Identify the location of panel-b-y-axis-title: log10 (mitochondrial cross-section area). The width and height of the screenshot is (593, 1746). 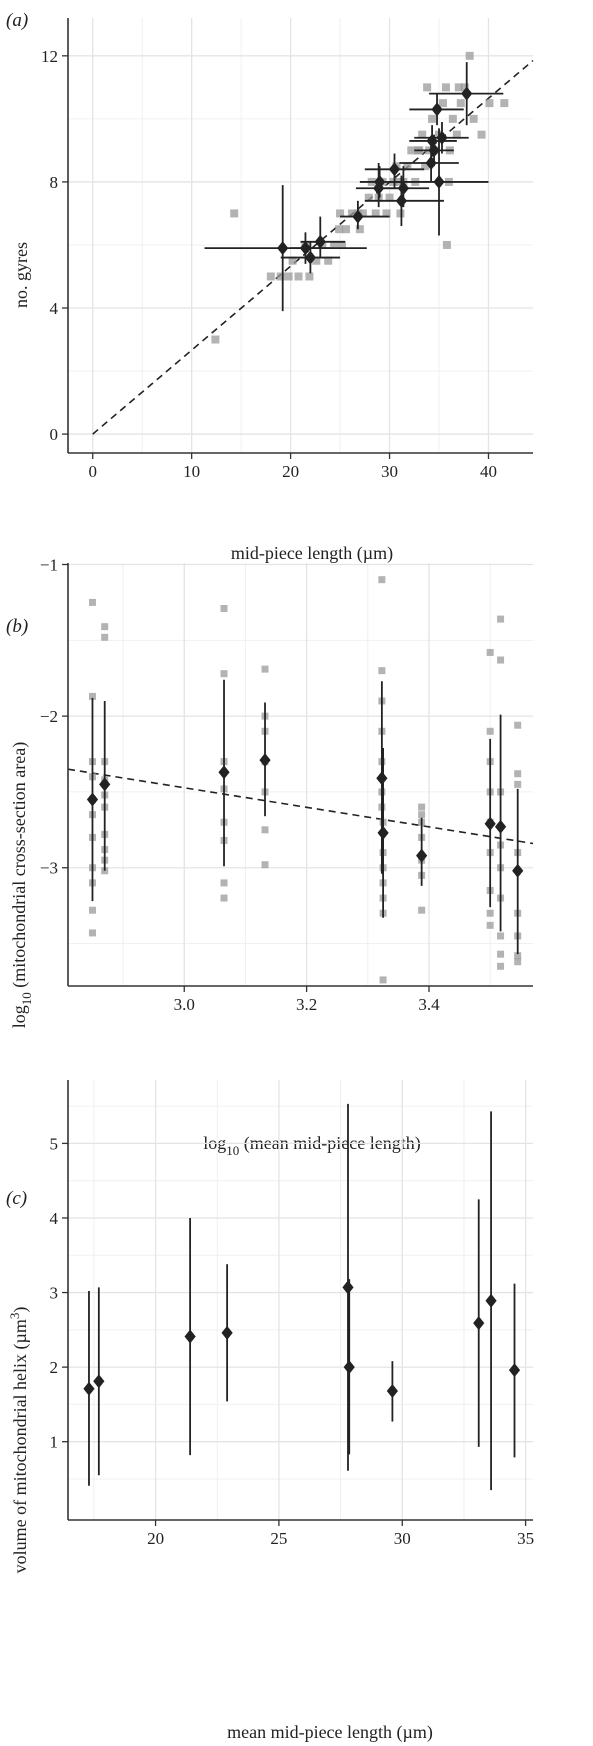
(21, 885).